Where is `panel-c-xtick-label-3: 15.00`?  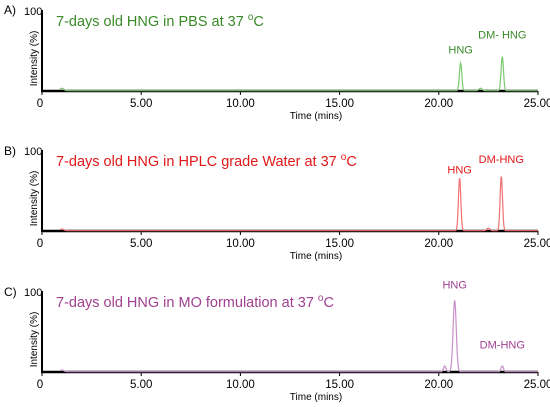 panel-c-xtick-label-3: 15.00 is located at coordinates (339, 385).